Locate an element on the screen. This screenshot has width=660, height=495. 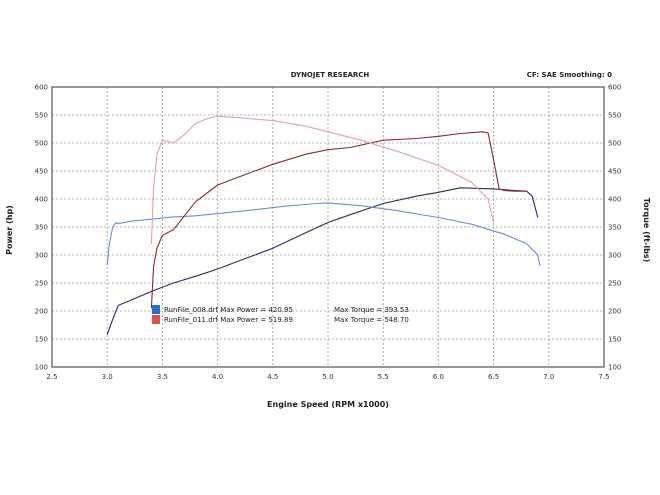
legend-entry-power: RunFile_008.drf Max Power = 420.95 is located at coordinates (228, 310).